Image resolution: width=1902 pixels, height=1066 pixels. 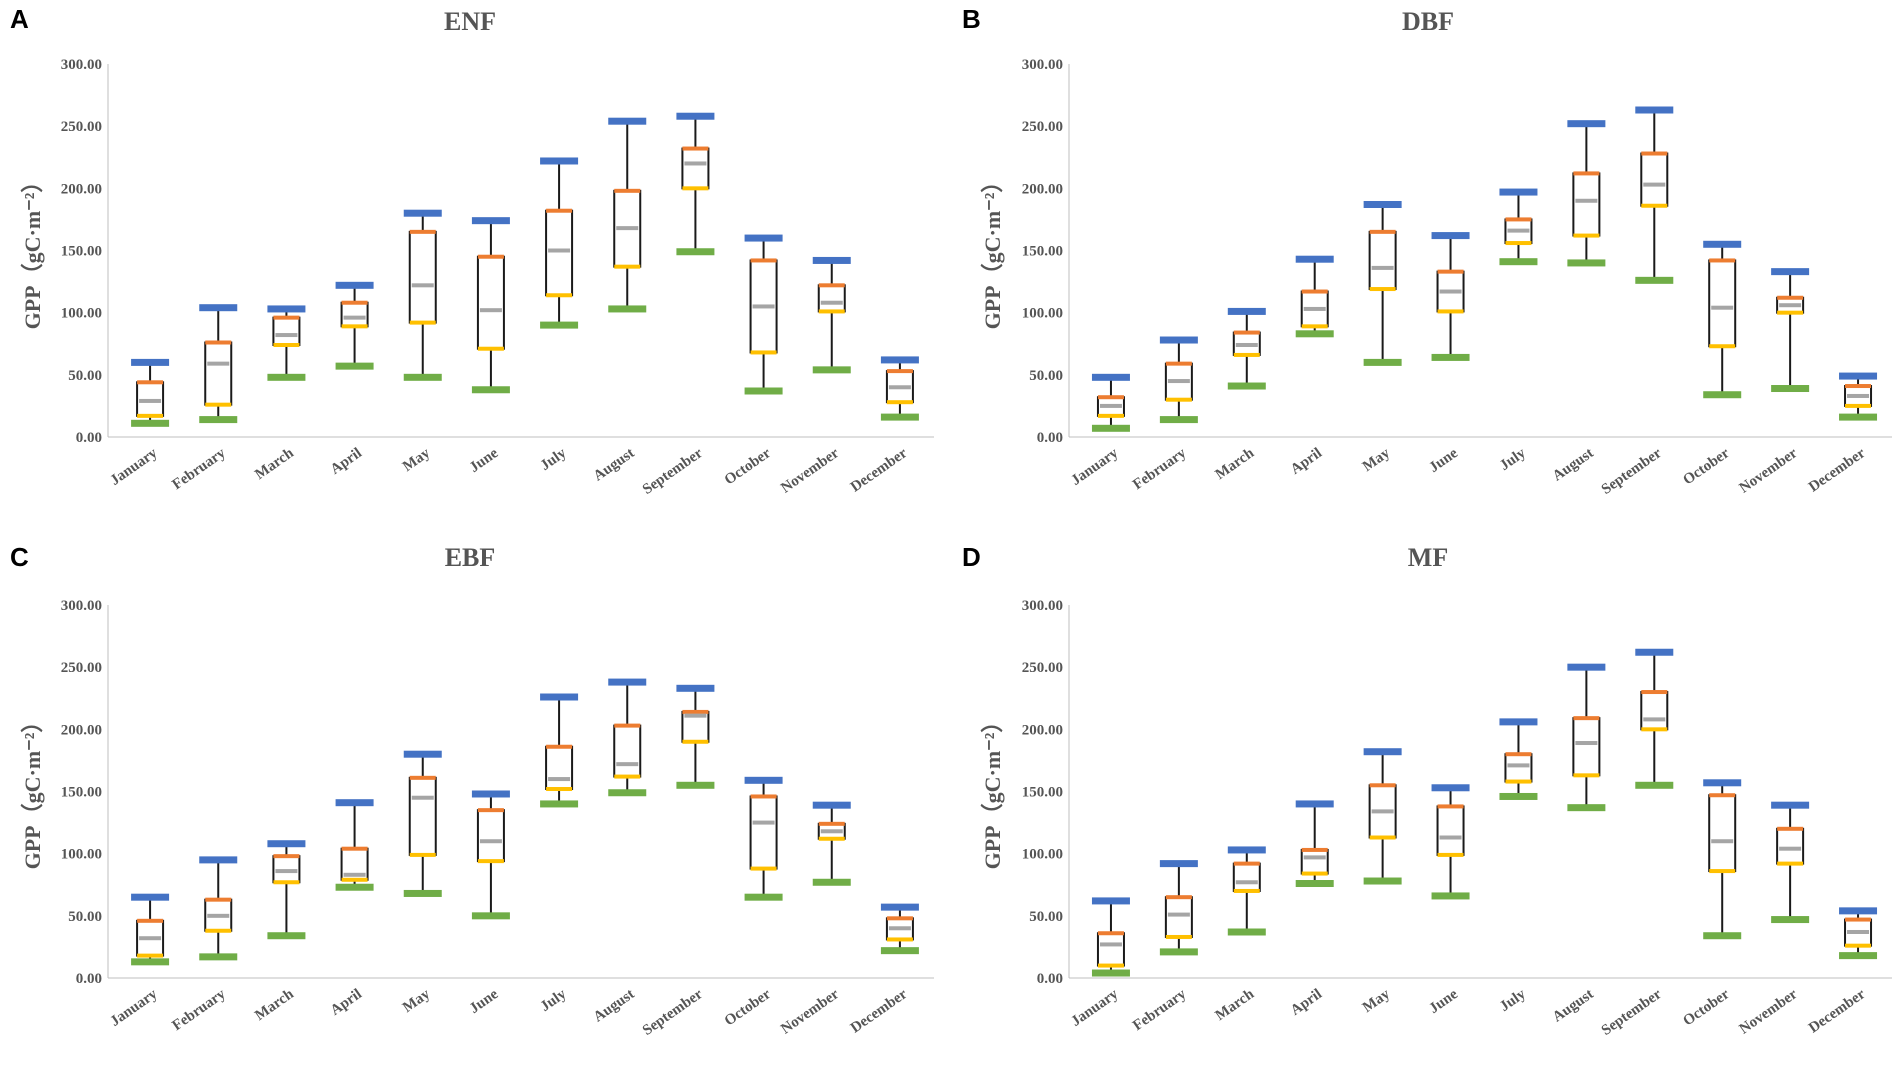 I want to click on x-tick-label: March, so click(x=1235, y=1005).